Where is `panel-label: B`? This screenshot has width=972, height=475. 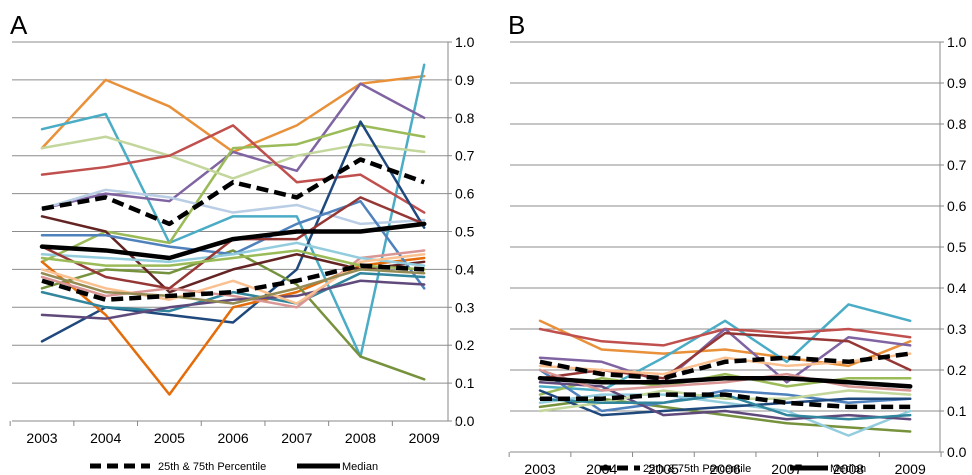
panel-label: B is located at coordinates (516, 25).